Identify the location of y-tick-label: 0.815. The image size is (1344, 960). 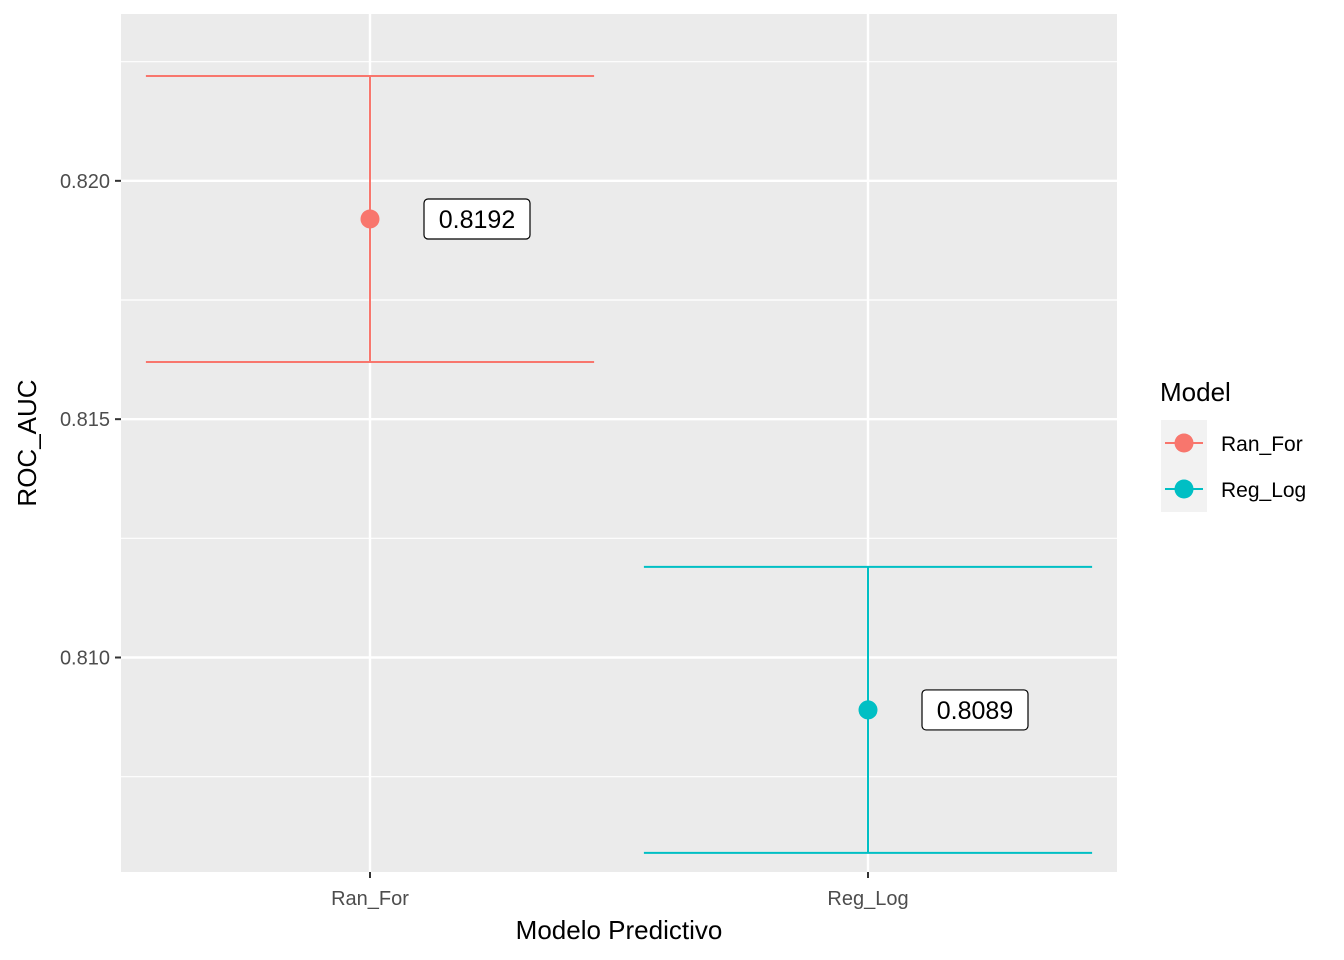
(85, 420).